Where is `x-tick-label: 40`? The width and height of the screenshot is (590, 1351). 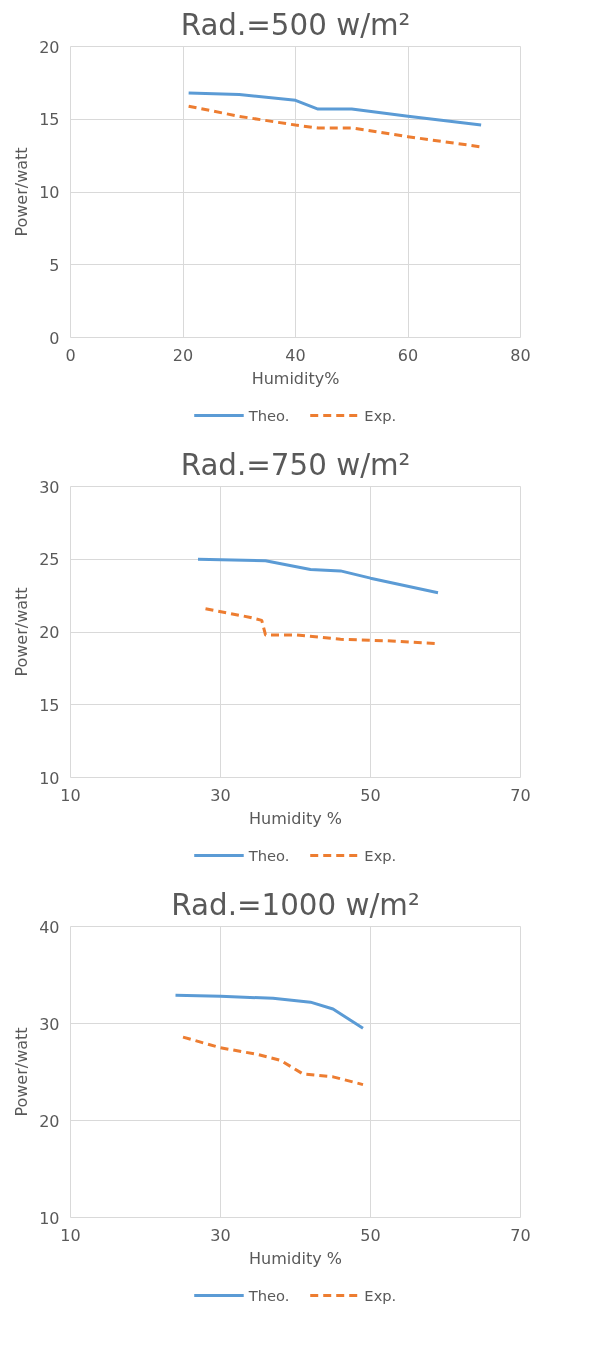
x-tick-label: 40 is located at coordinates (295, 355).